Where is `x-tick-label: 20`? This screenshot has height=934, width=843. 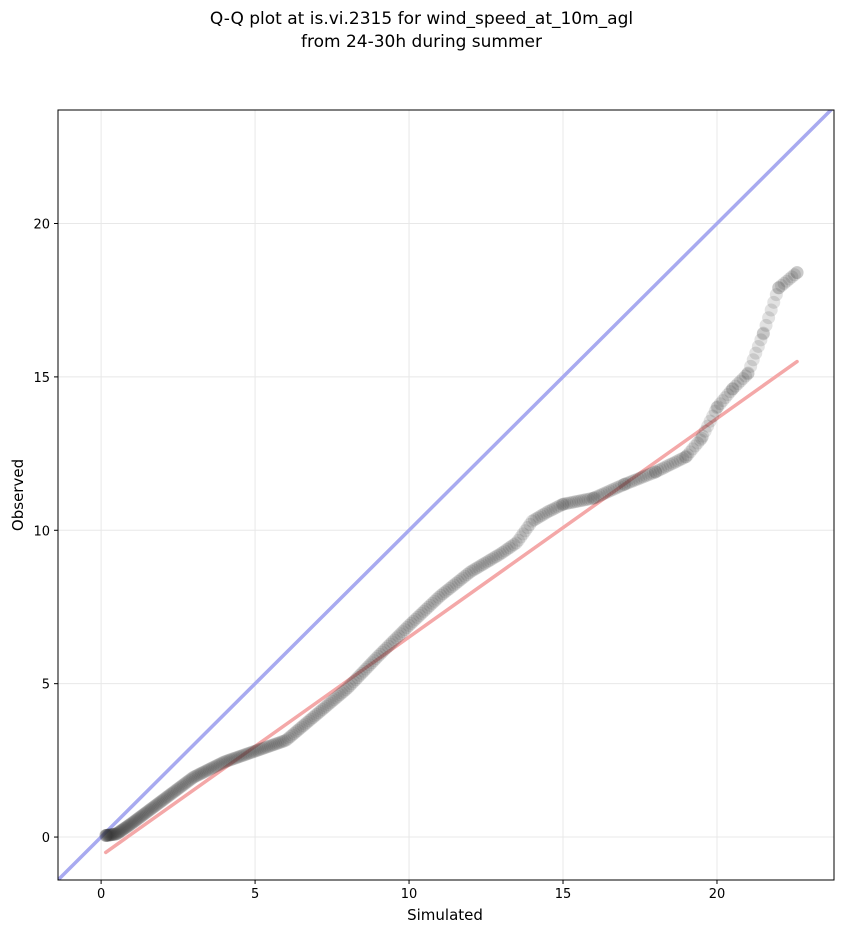
x-tick-label: 20 is located at coordinates (717, 894).